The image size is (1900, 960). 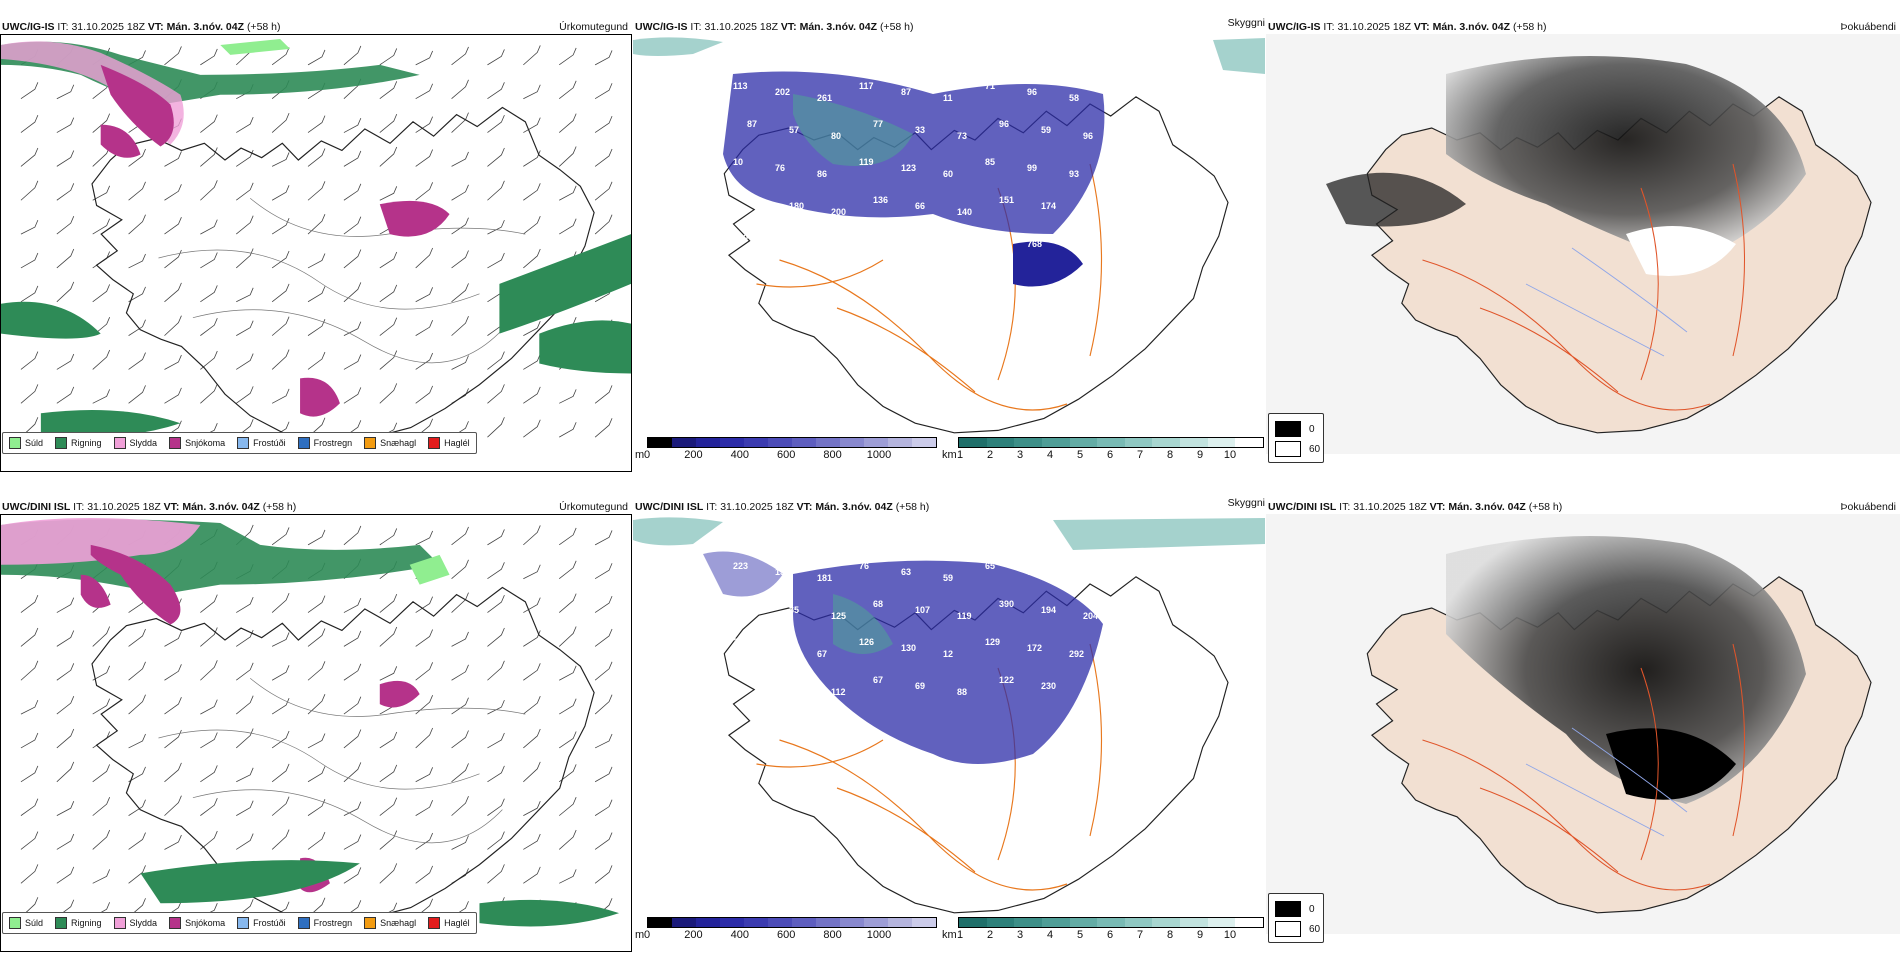 What do you see at coordinates (949, 455) in the screenshot?
I see `visibility-unit: km` at bounding box center [949, 455].